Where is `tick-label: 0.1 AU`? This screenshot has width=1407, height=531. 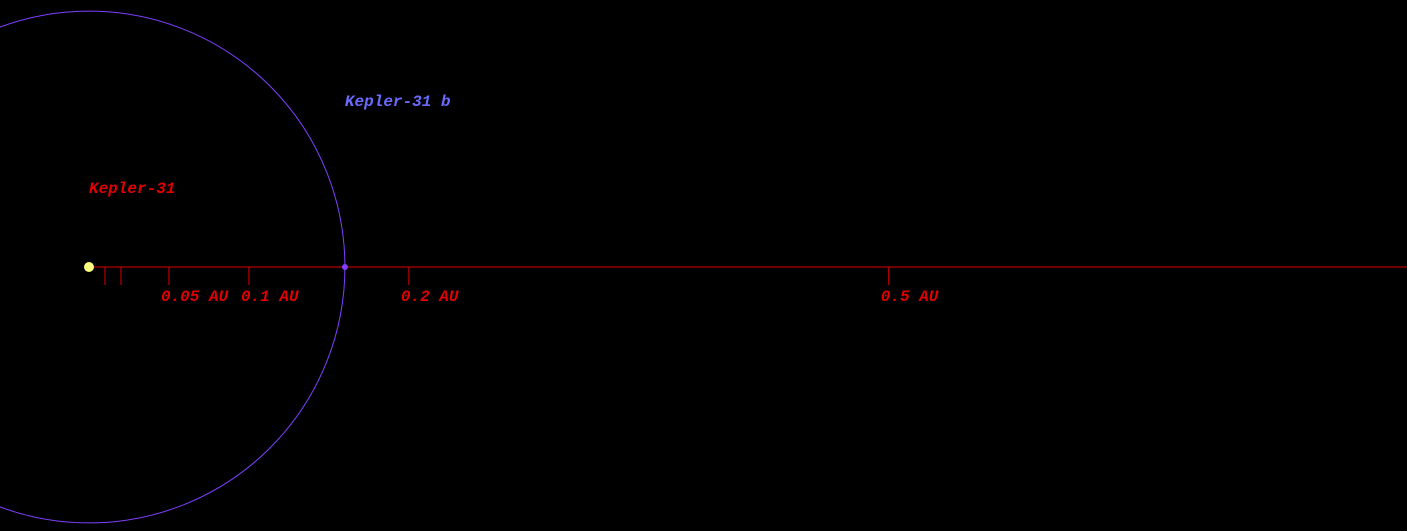
tick-label: 0.1 AU is located at coordinates (270, 297).